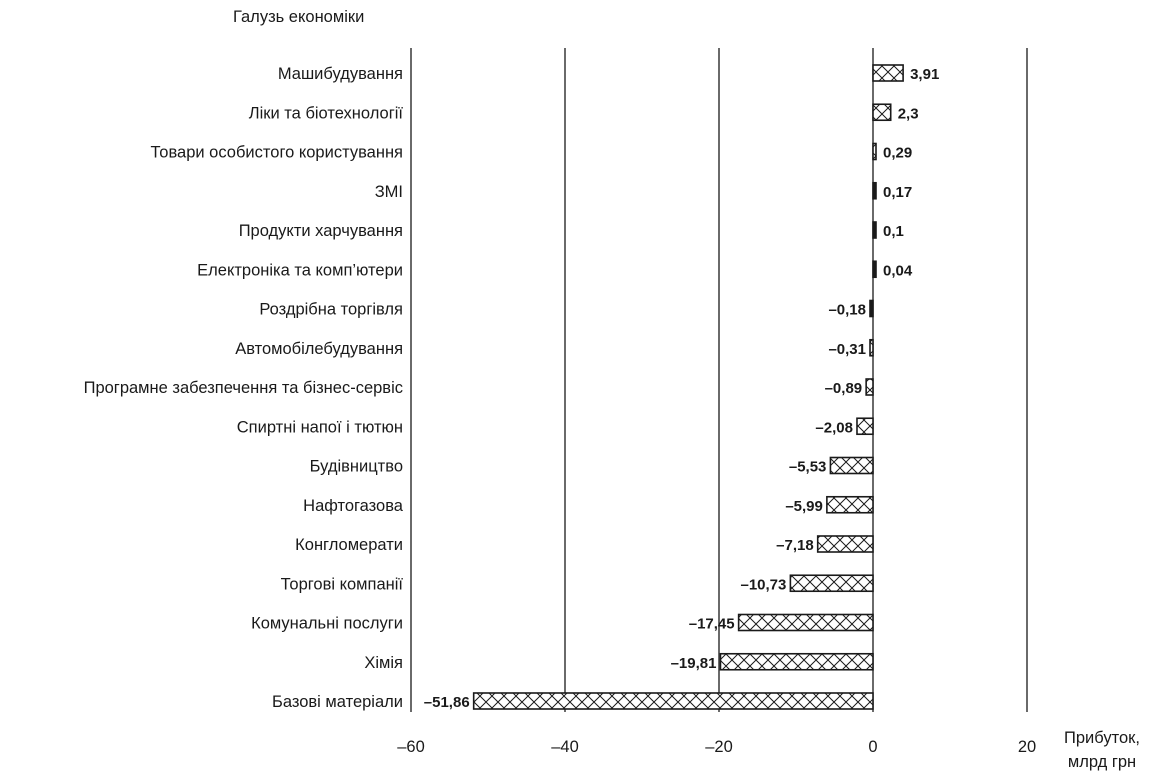 The width and height of the screenshot is (1159, 773). What do you see at coordinates (1027, 747) in the screenshot?
I see `x-tick-label: 20` at bounding box center [1027, 747].